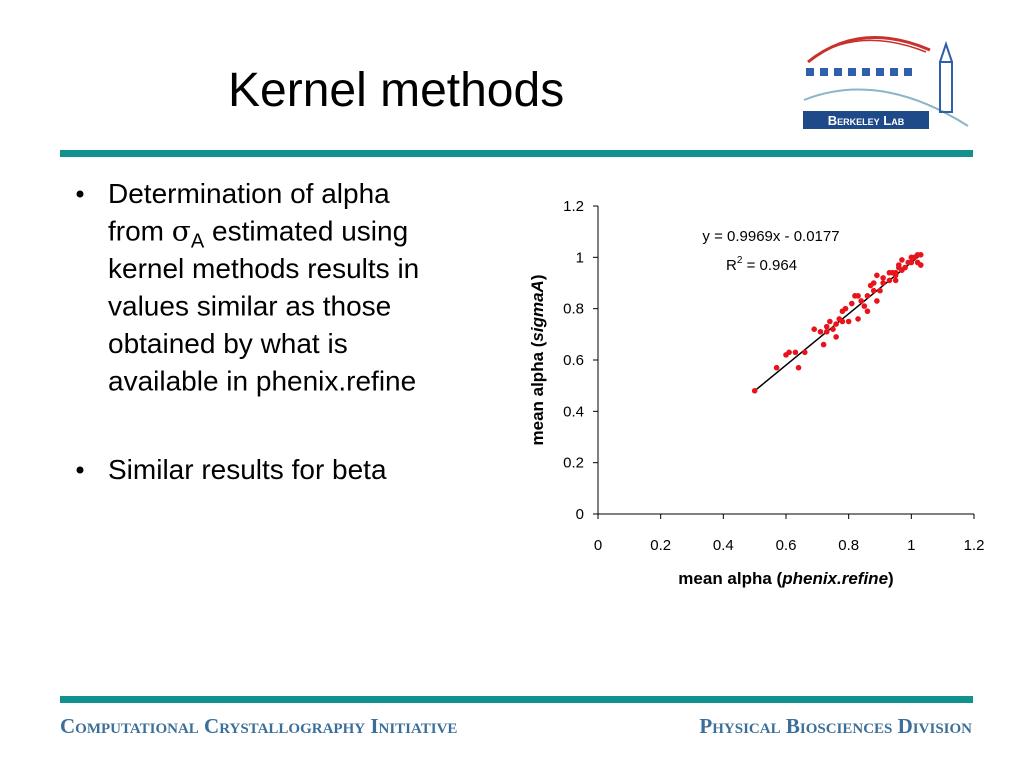  What do you see at coordinates (740, 260) in the screenshot?
I see `r-squared-sup: 2` at bounding box center [740, 260].